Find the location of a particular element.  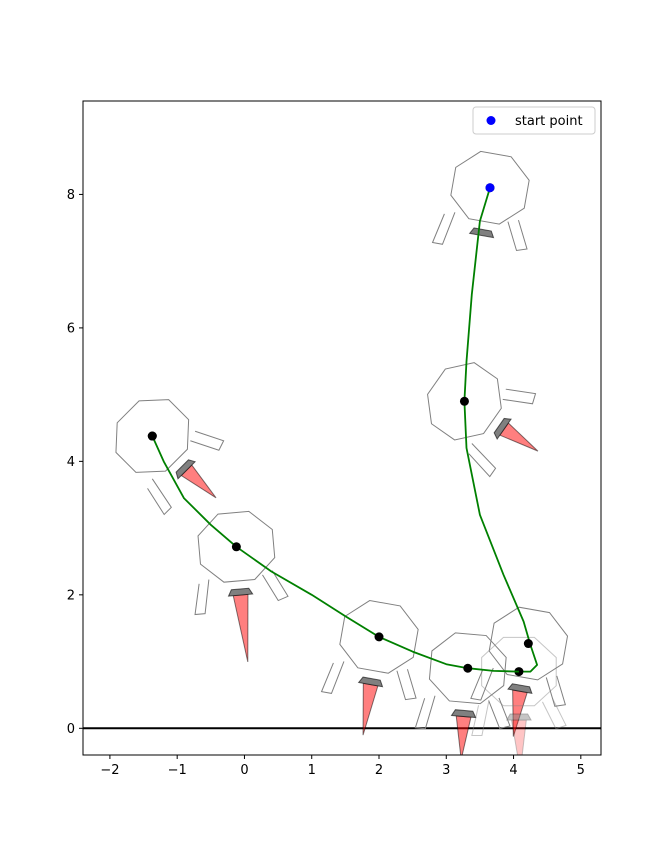

y-tick-label: 6 is located at coordinates (71, 328).